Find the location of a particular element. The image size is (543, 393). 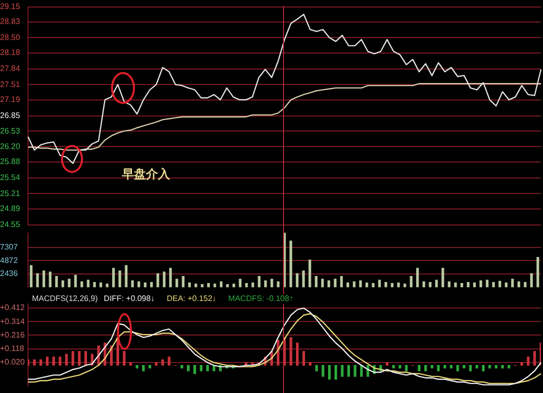

y-tick-label: +0.118 is located at coordinates (12, 349).